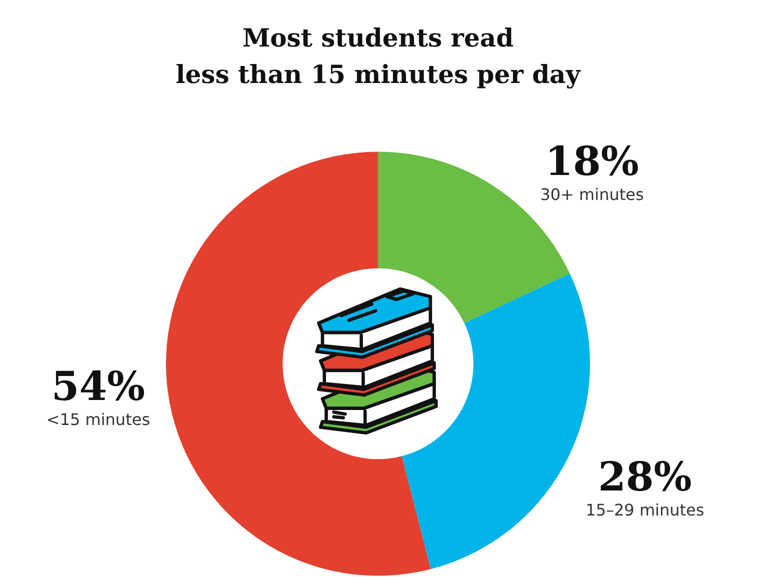  I want to click on data-label: 54%, so click(98, 386).